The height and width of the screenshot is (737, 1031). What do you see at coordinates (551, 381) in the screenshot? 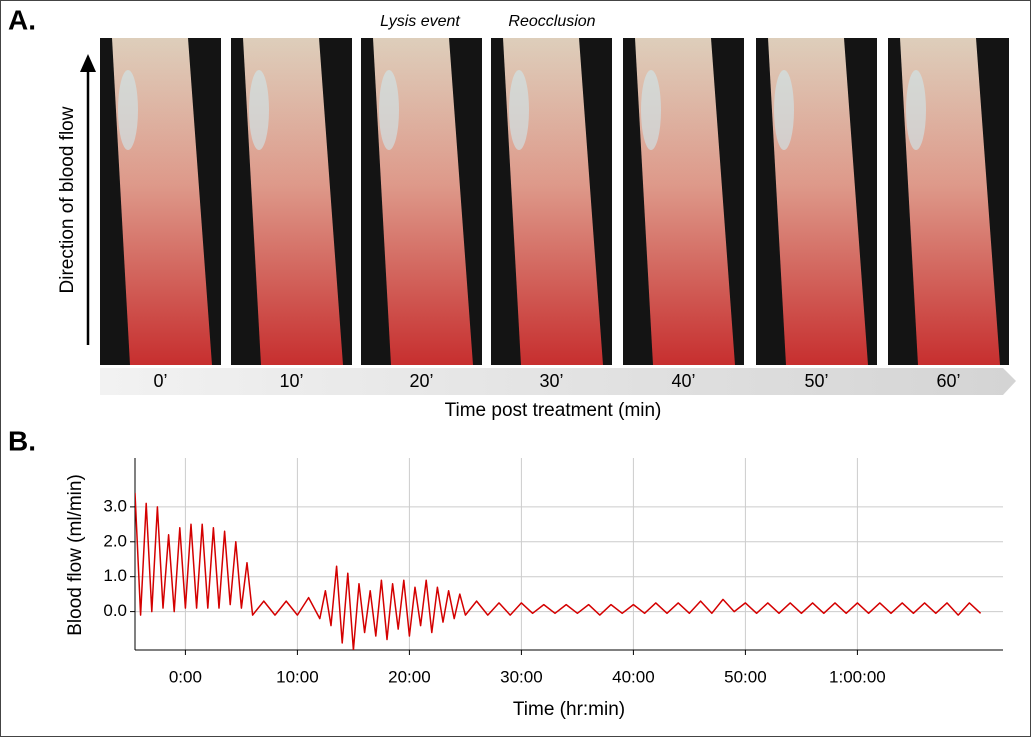
I see `time-label: 30’` at bounding box center [551, 381].